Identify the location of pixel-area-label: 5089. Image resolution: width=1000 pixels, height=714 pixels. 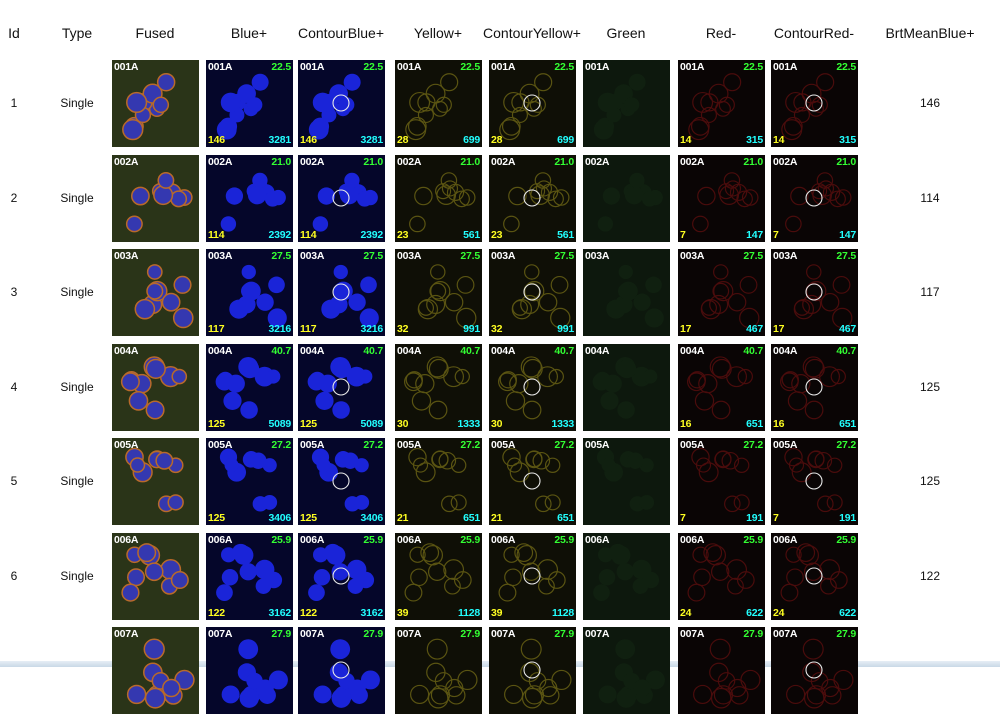
(371, 423).